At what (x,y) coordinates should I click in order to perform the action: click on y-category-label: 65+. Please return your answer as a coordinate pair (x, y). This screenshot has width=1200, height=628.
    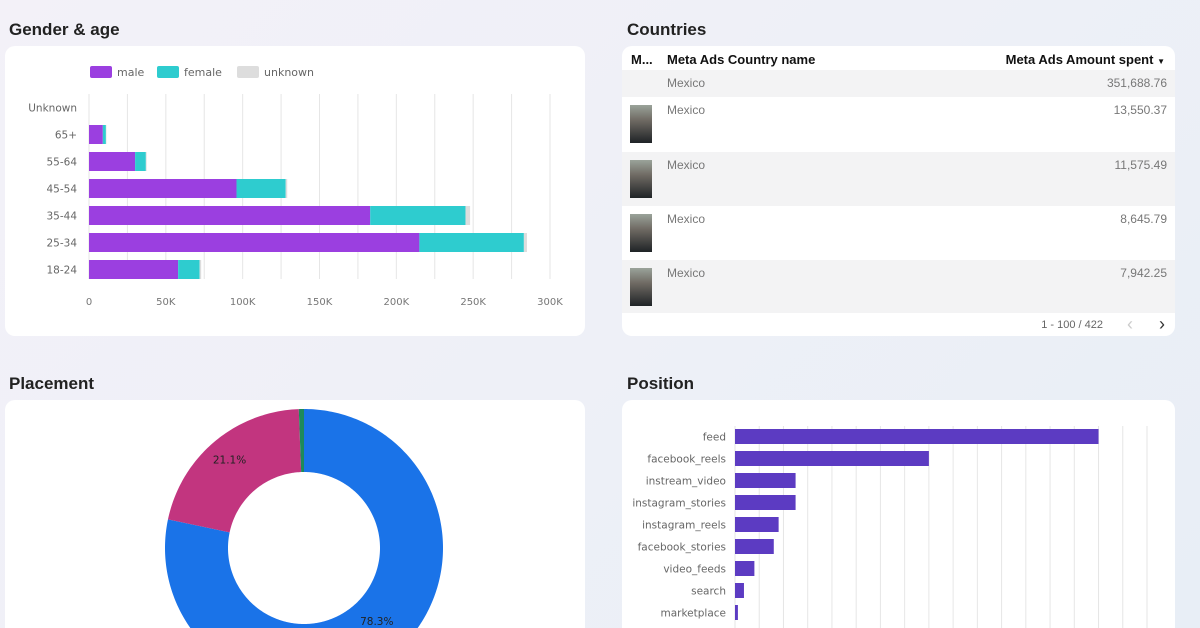
    Looking at the image, I should click on (66, 136).